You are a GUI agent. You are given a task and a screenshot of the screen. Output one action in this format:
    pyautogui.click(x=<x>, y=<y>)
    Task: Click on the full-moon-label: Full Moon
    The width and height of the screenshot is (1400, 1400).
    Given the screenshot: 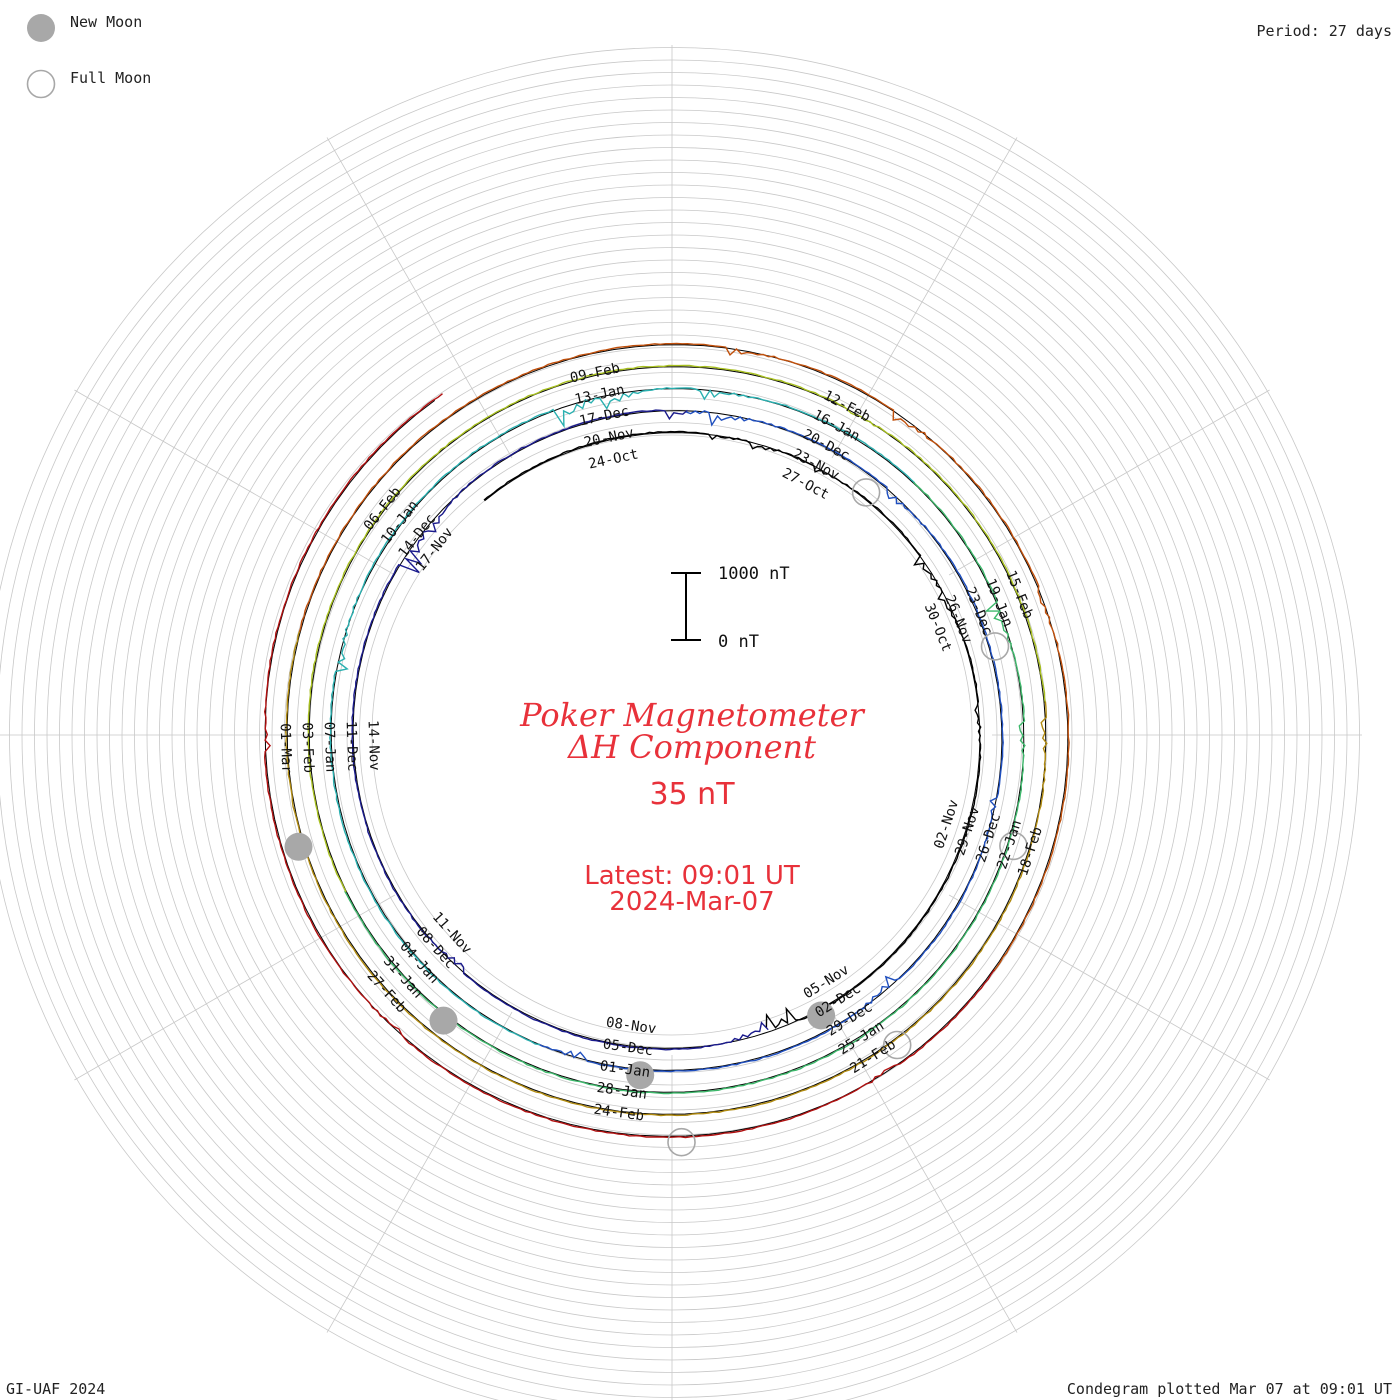 What is the action you would take?
    pyautogui.click(x=110, y=78)
    